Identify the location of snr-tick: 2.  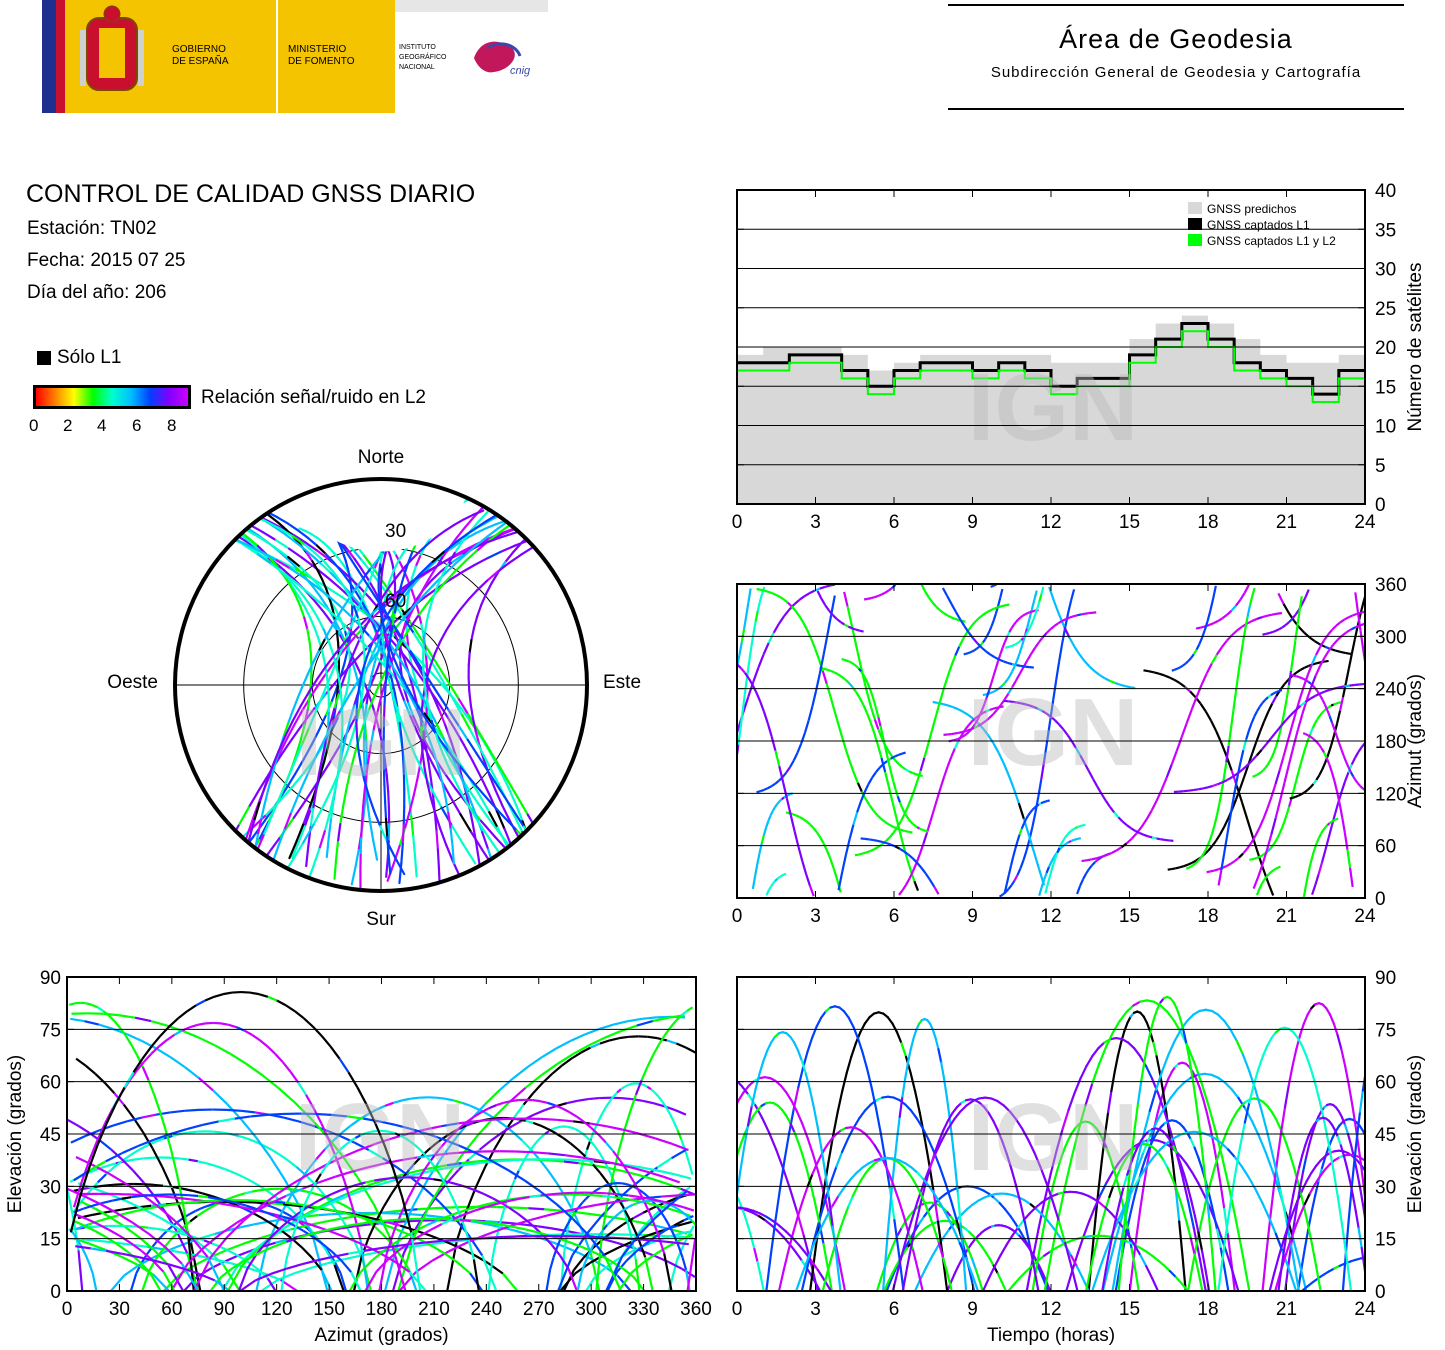
(68, 425).